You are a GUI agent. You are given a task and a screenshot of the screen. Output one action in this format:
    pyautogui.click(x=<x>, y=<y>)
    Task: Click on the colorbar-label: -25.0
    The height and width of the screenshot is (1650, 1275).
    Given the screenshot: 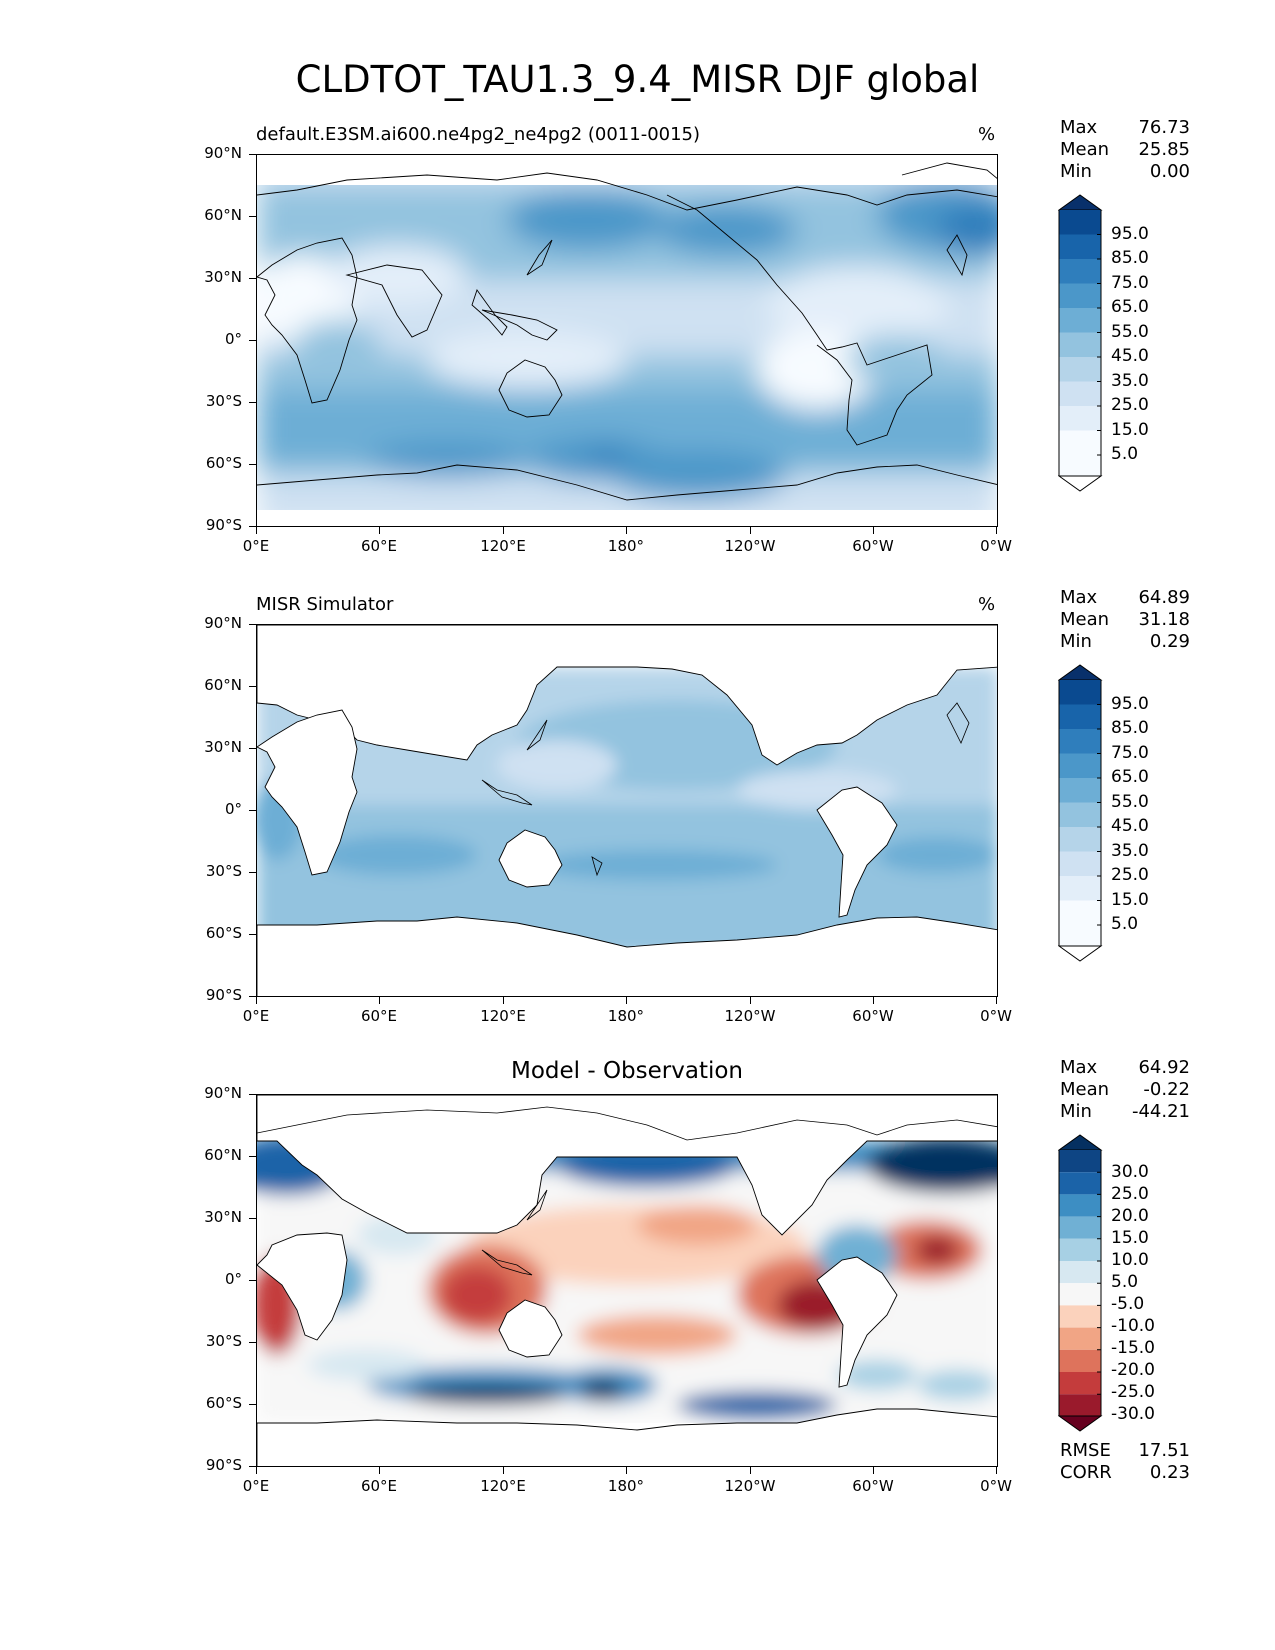 What is the action you would take?
    pyautogui.click(x=1133, y=1392)
    